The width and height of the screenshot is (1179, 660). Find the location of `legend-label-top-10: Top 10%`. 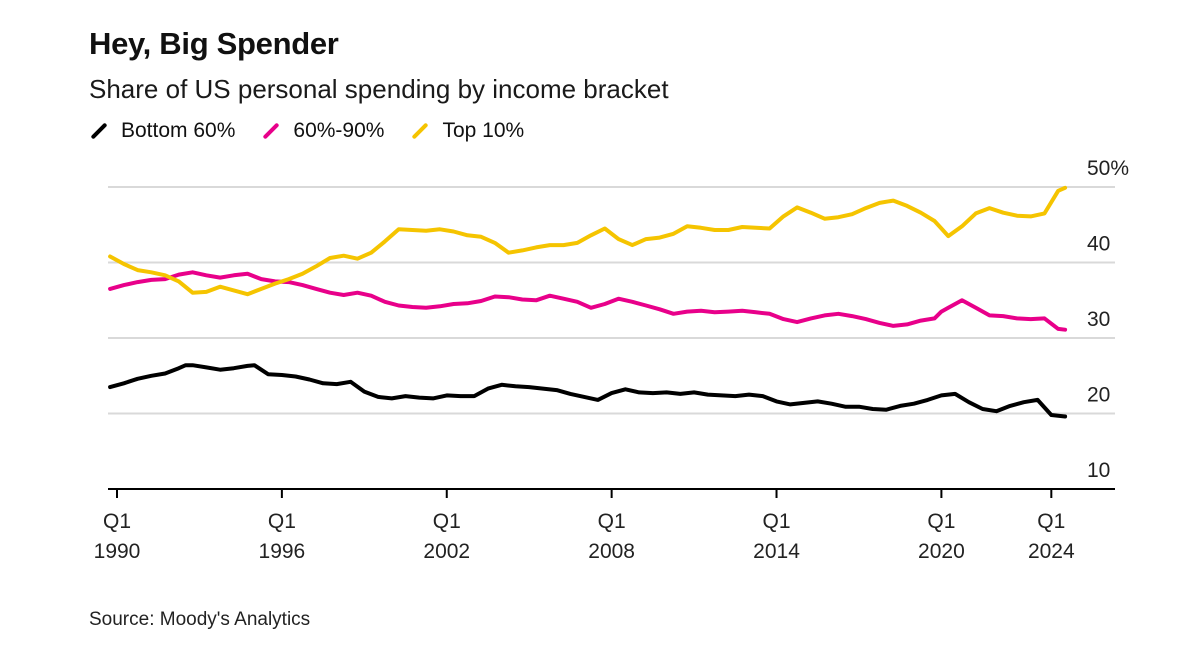

legend-label-top-10: Top 10% is located at coordinates (483, 130).